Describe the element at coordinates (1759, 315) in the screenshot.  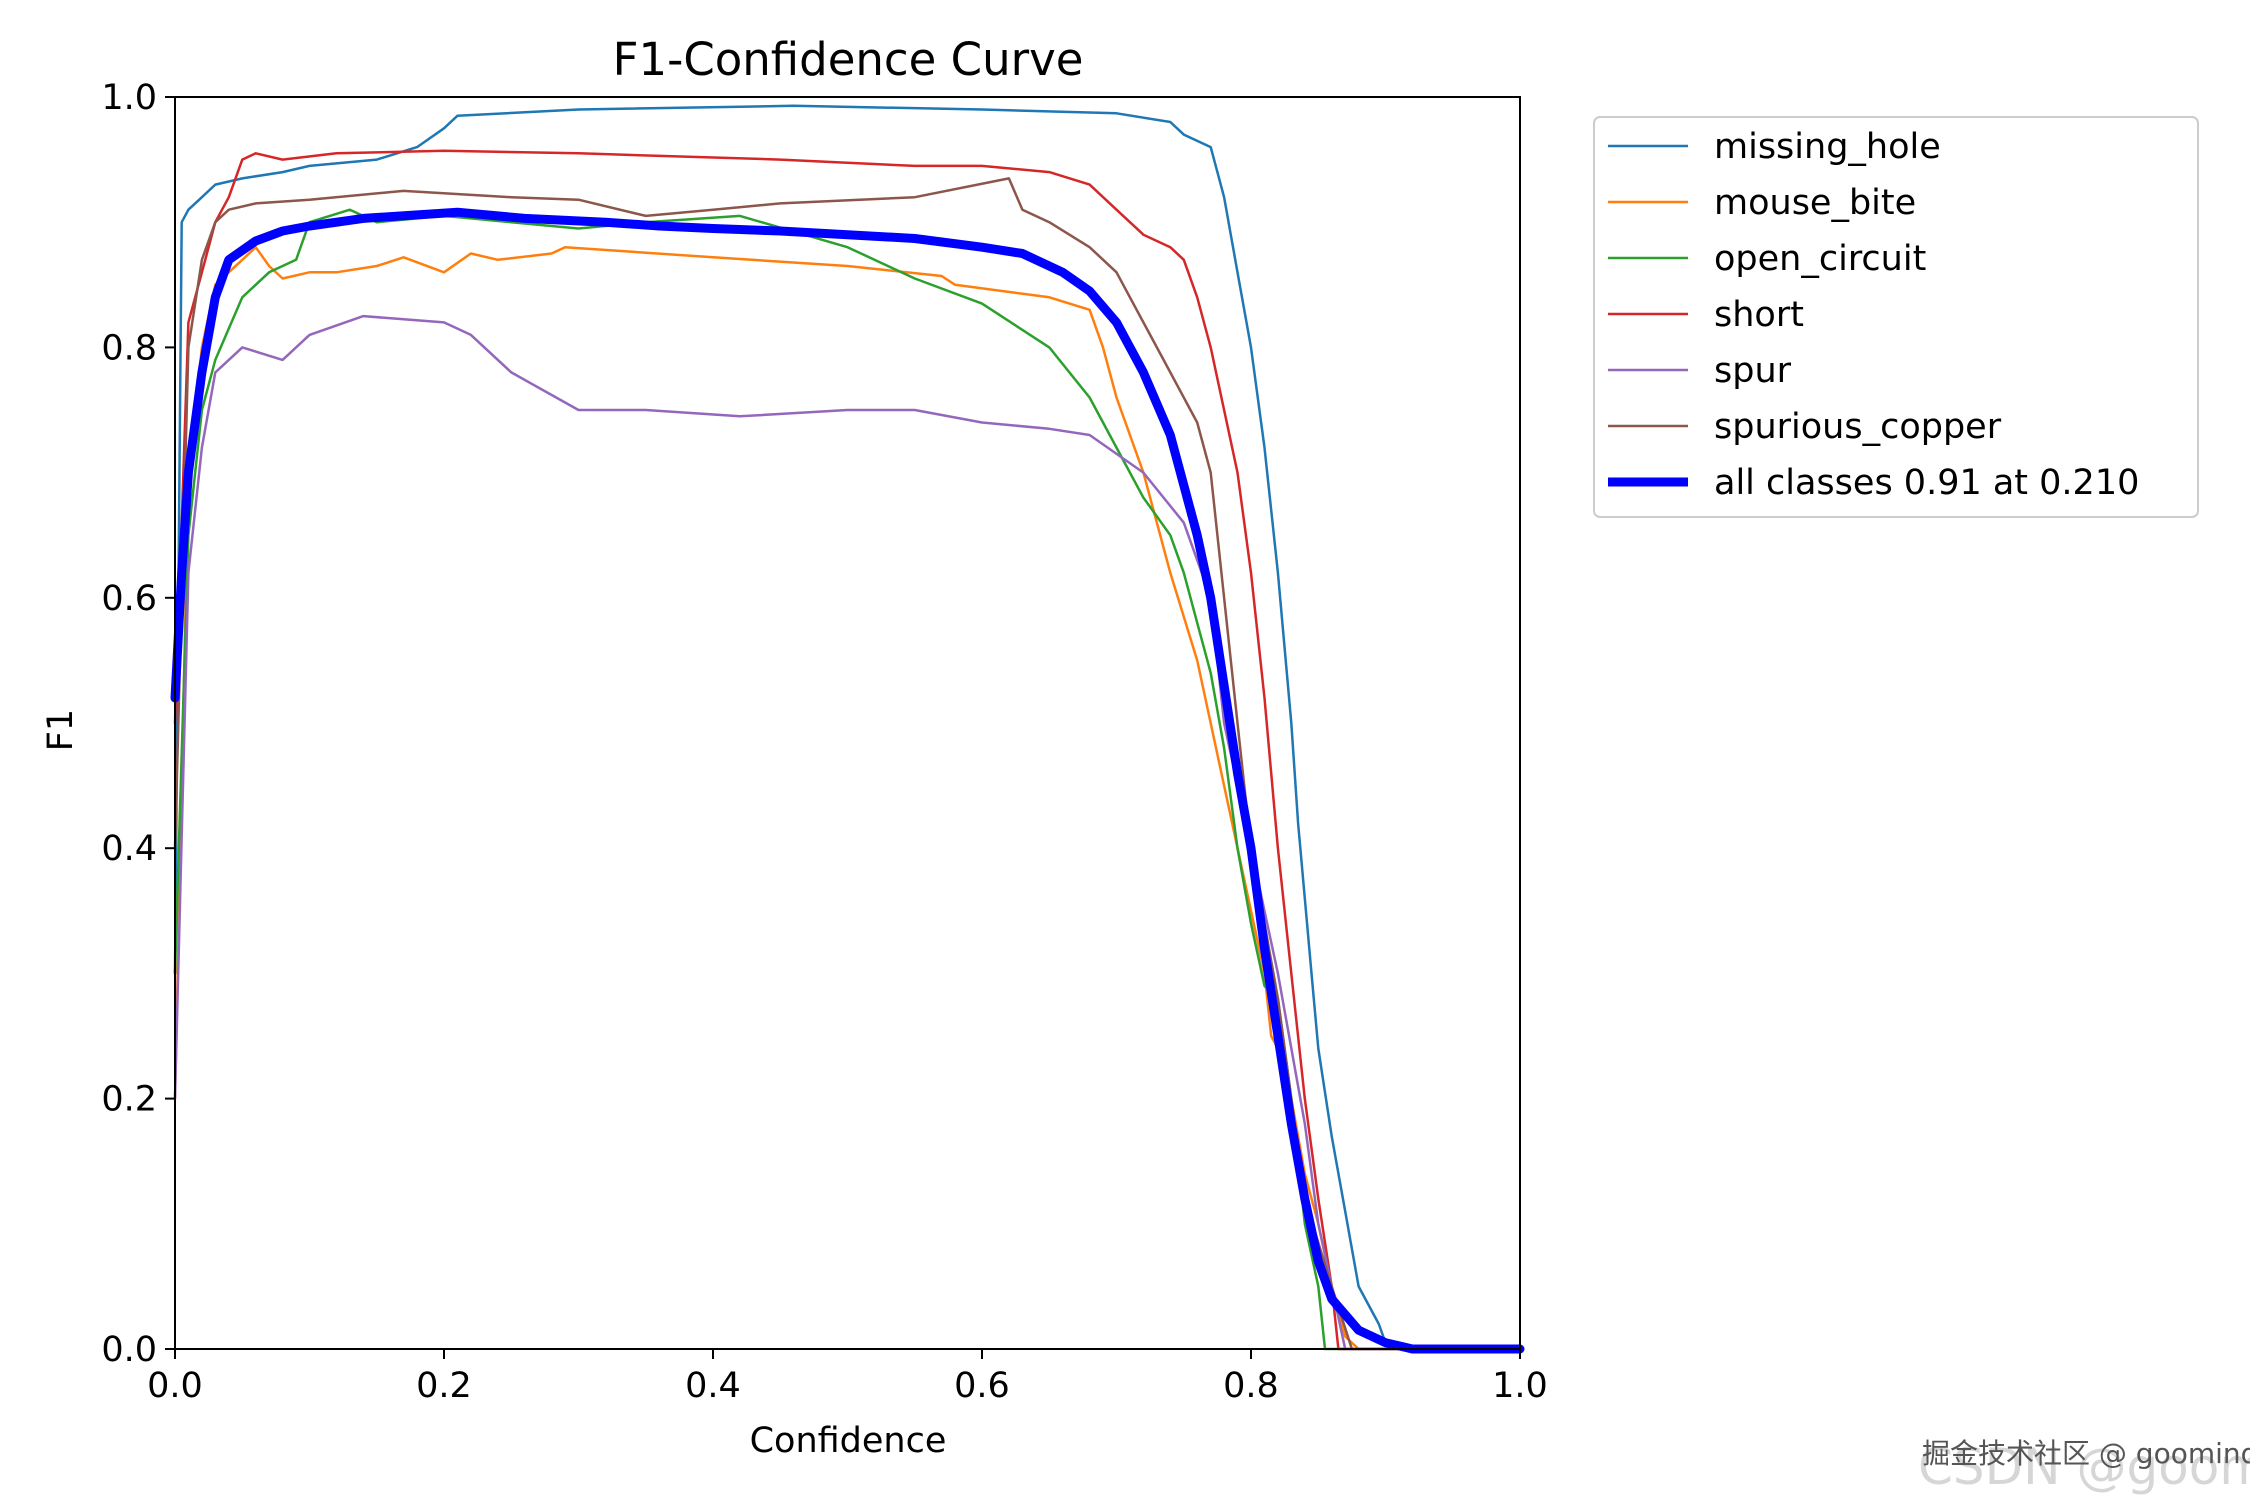
I see `legend-label-3: short` at that location.